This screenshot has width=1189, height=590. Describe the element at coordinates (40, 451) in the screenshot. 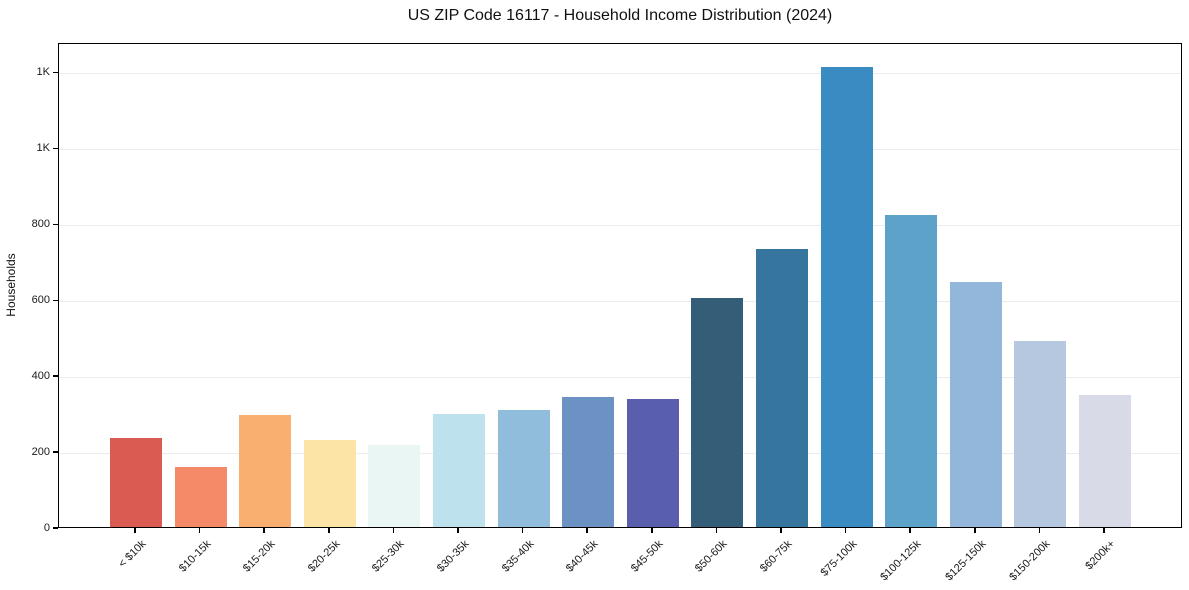

I see `y-tick-label: 200` at that location.